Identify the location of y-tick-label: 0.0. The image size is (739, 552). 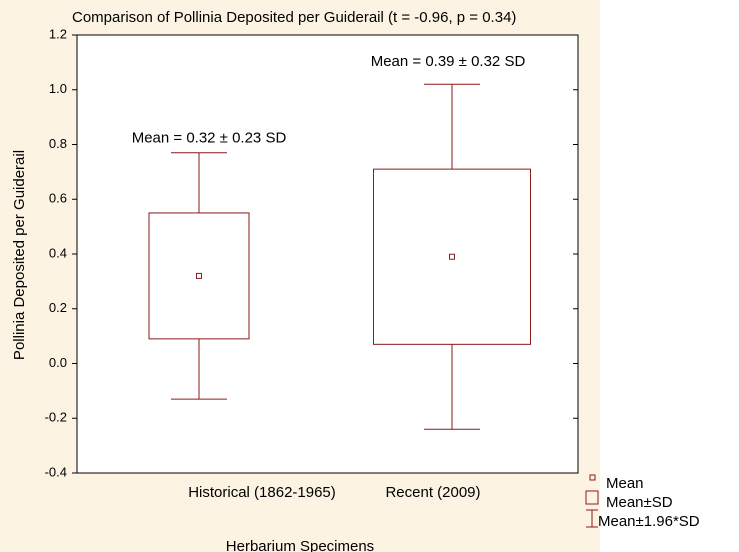
(58, 362).